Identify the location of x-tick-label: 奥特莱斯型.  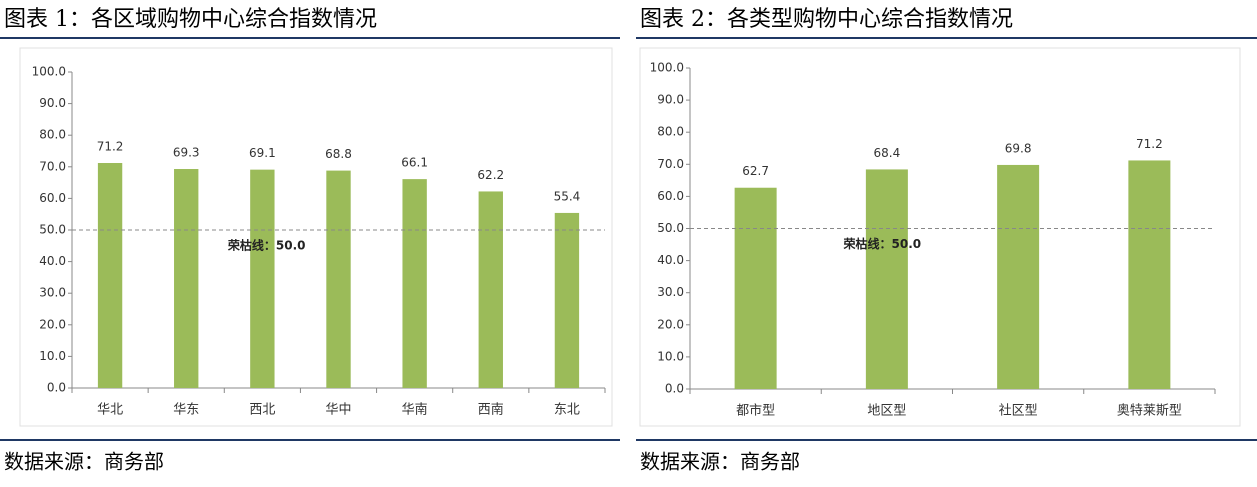
(1149, 411).